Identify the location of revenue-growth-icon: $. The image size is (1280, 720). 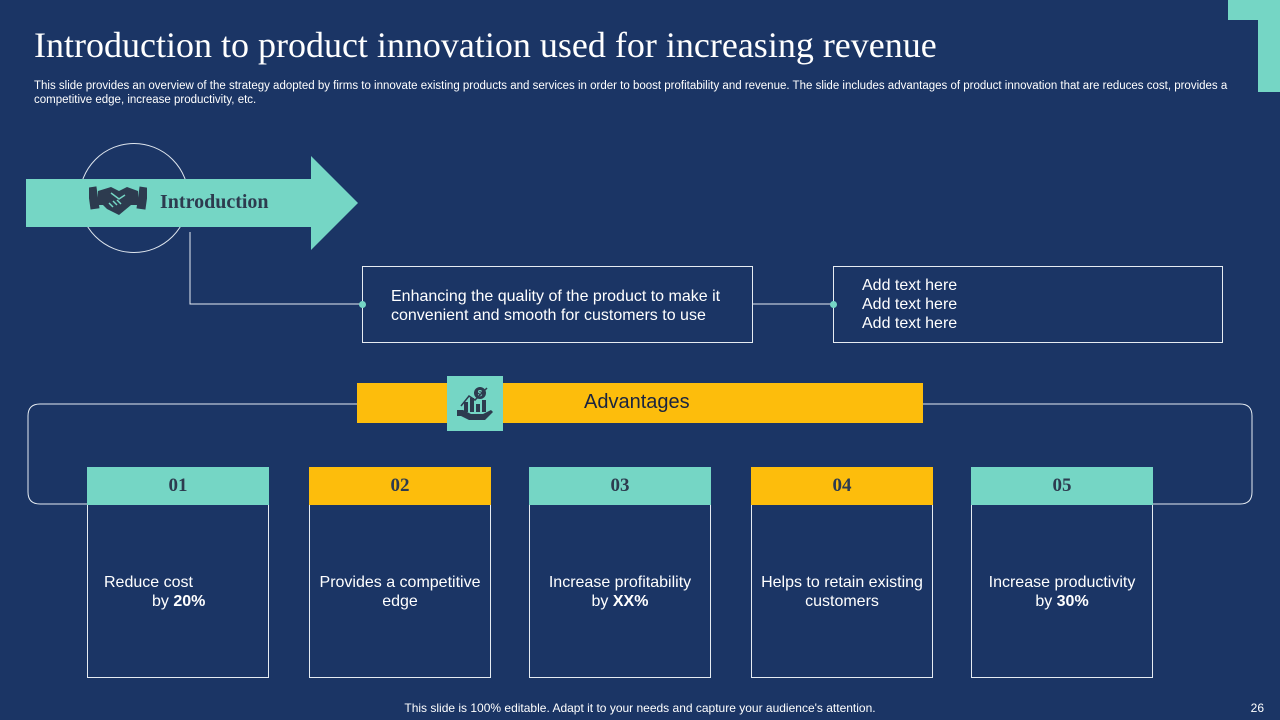
(475, 403).